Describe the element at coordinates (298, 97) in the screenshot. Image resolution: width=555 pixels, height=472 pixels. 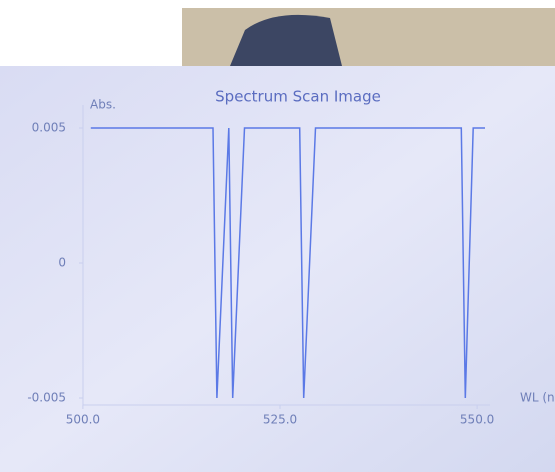
I see `chart-title: Spectrum Scan Image` at that location.